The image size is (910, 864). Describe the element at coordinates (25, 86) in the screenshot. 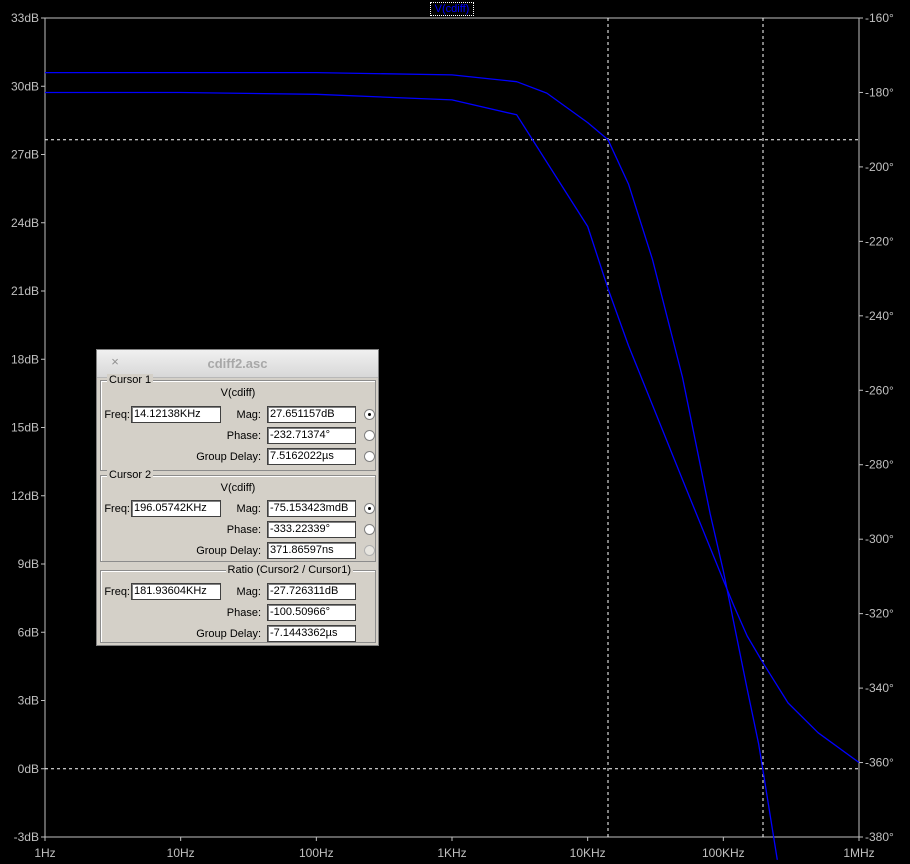

I see `left-tick-label: 30dB` at that location.